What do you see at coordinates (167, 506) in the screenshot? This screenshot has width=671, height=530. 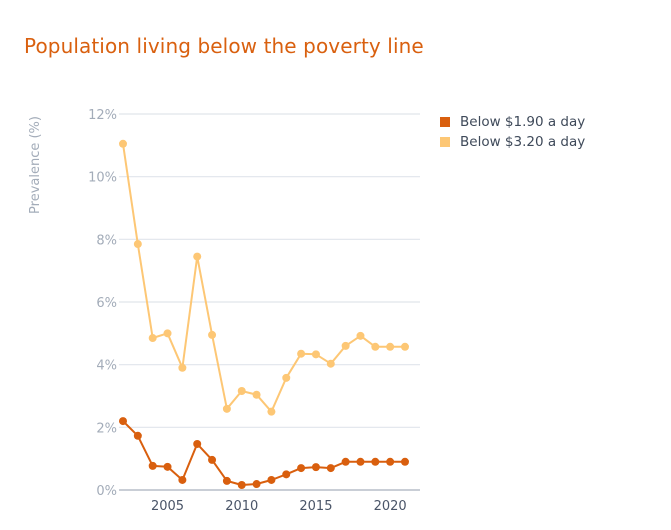 I see `x-tick-label: 2005` at bounding box center [167, 506].